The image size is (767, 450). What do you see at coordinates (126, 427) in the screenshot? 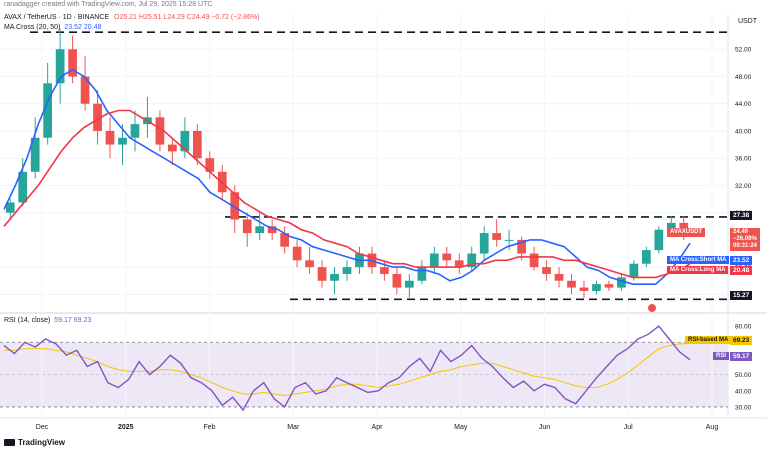
I see `time-tick-label: 2025` at bounding box center [126, 427].